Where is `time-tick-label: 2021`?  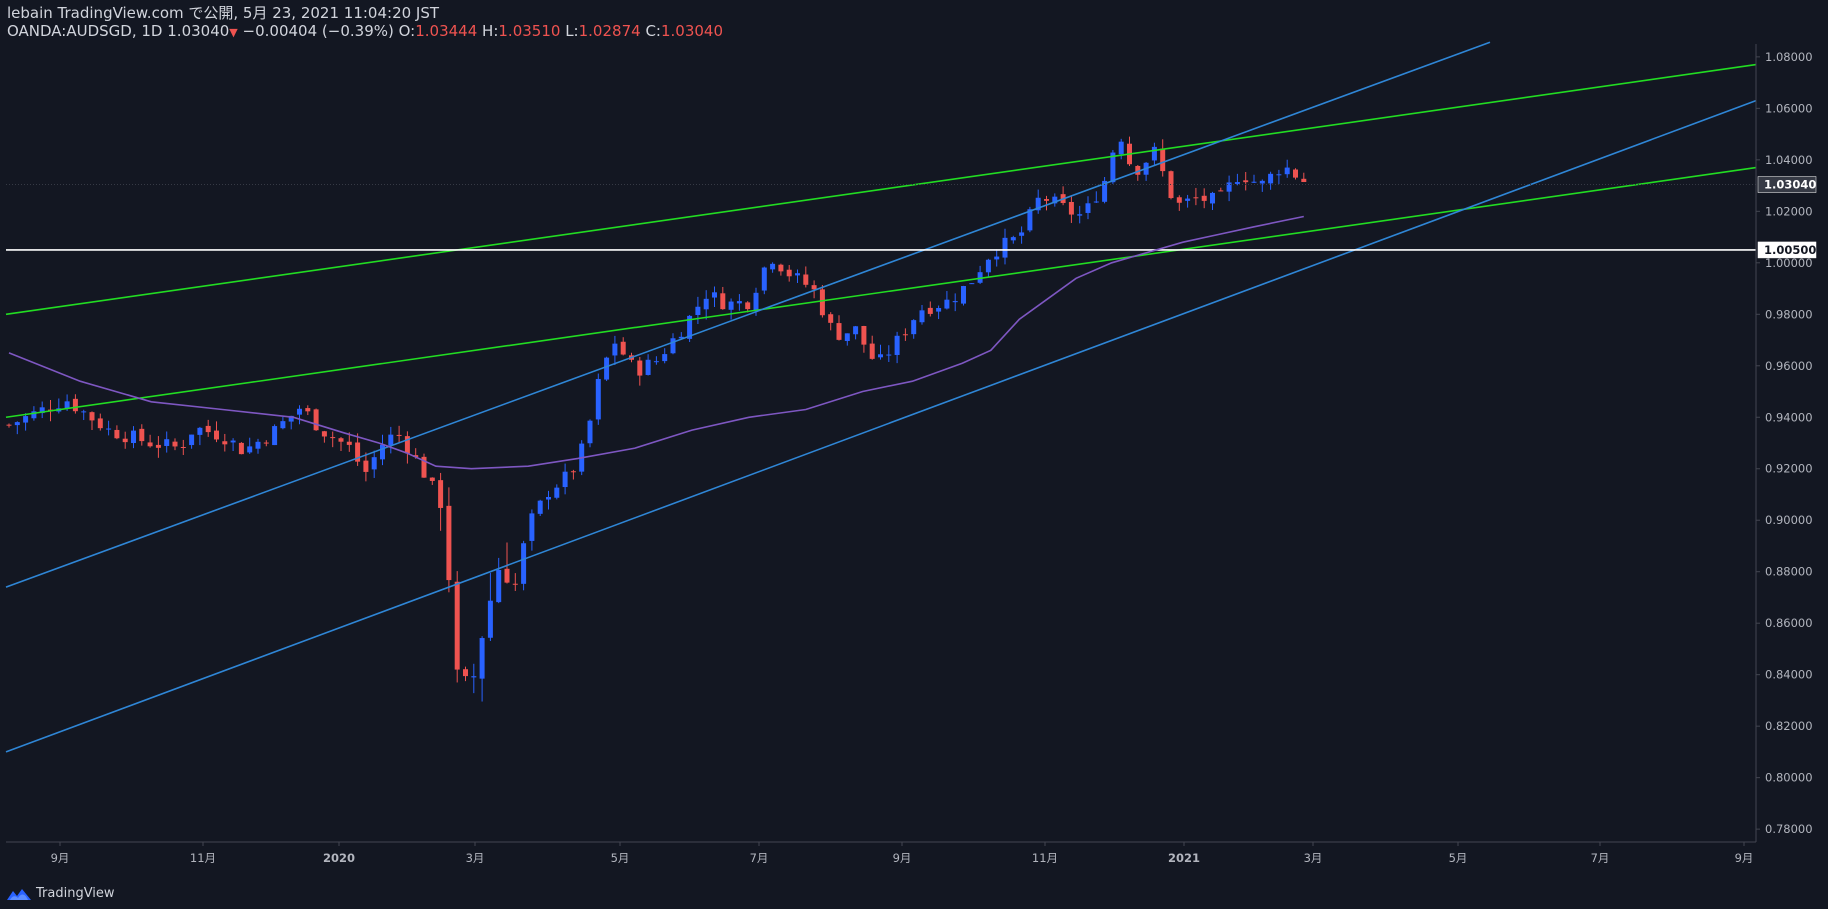
time-tick-label: 2021 is located at coordinates (1184, 858).